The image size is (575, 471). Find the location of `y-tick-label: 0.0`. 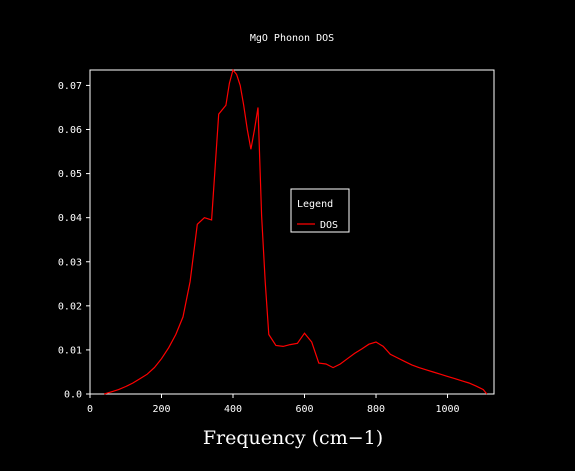

y-tick-label: 0.0 is located at coordinates (73, 395).